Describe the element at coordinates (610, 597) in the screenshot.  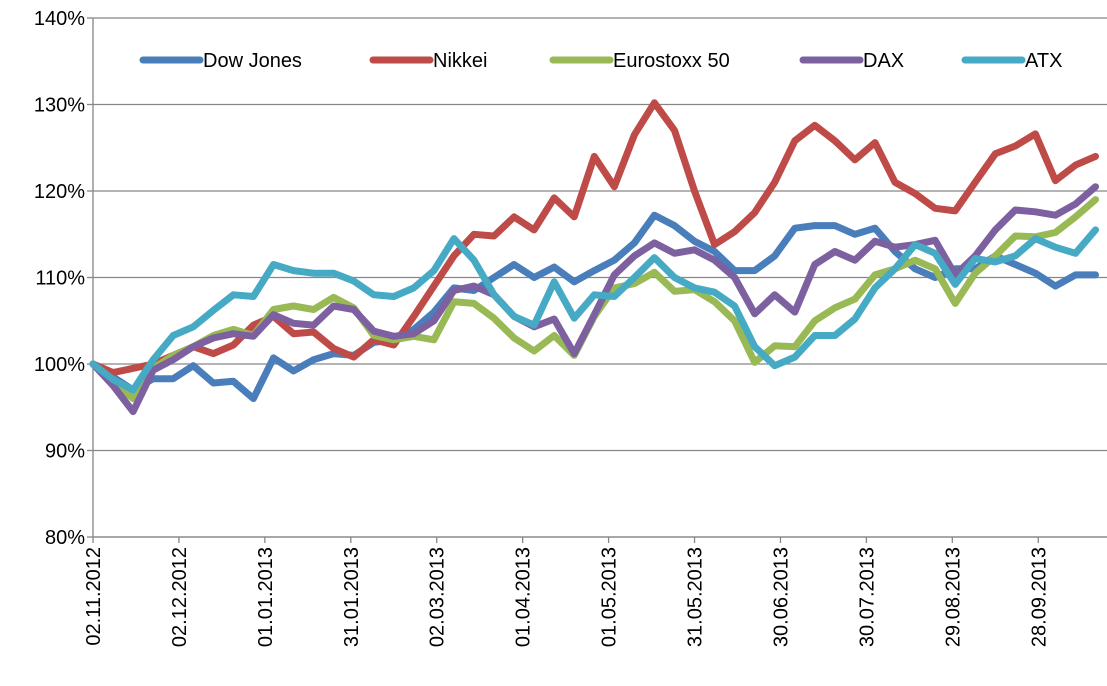
I see `x-tick-label: 01.05.2013` at that location.